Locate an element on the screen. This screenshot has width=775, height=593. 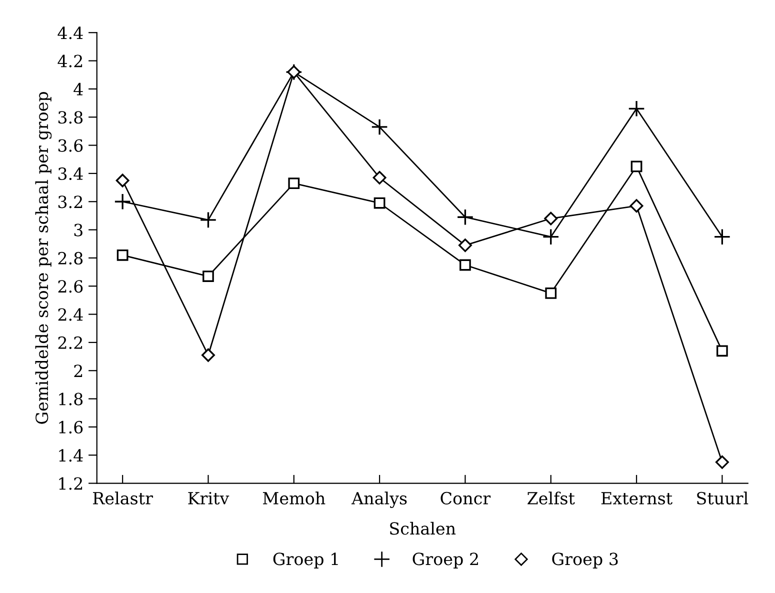
x-tick-label: Concr is located at coordinates (465, 498).